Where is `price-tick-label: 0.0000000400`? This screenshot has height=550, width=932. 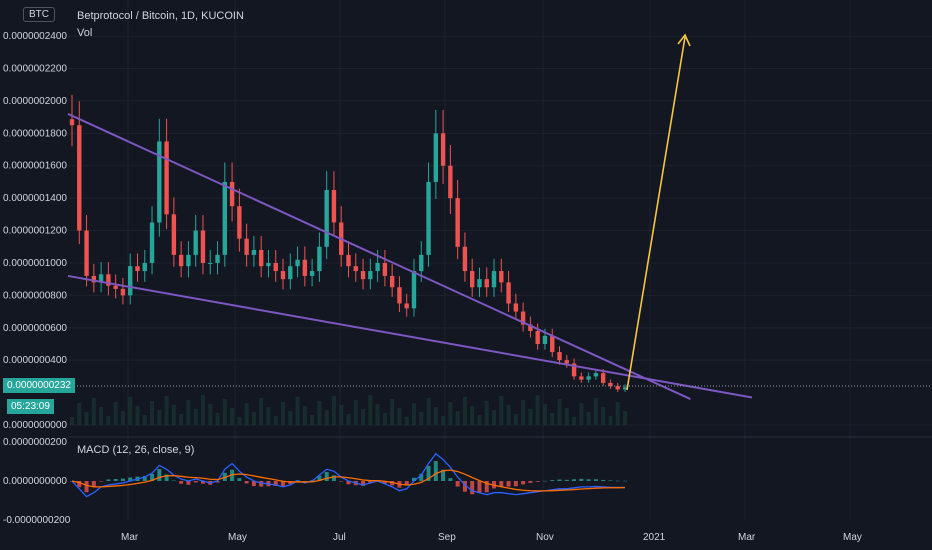
price-tick-label: 0.0000000400 is located at coordinates (35, 360).